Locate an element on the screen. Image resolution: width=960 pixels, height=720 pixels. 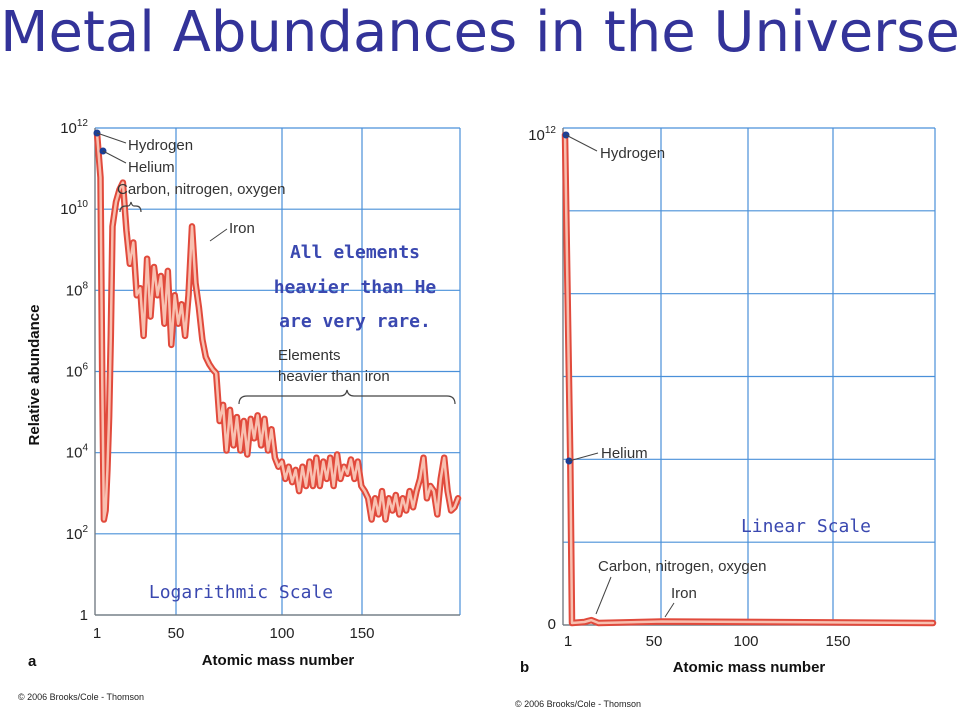
slide-title: Metal Abundances in the Universe is located at coordinates (480, 32).